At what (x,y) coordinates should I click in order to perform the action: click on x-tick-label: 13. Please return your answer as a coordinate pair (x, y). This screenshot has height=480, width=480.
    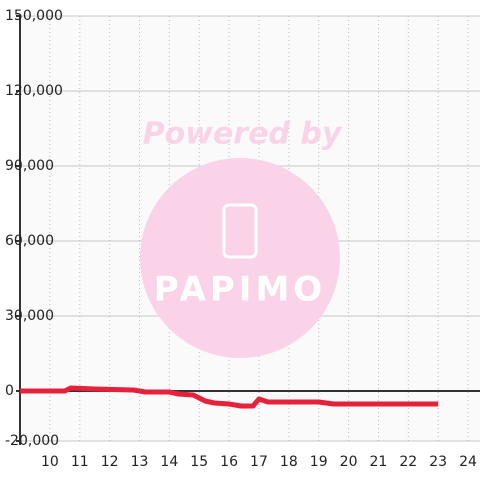
    Looking at the image, I should click on (140, 462).